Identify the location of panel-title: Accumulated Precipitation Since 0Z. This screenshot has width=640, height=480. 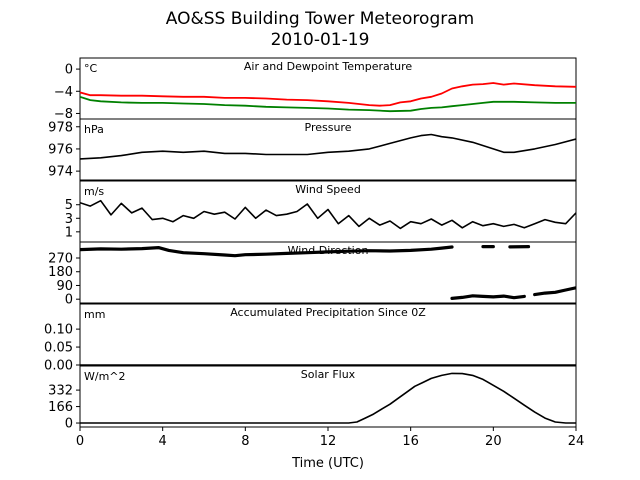
(328, 312).